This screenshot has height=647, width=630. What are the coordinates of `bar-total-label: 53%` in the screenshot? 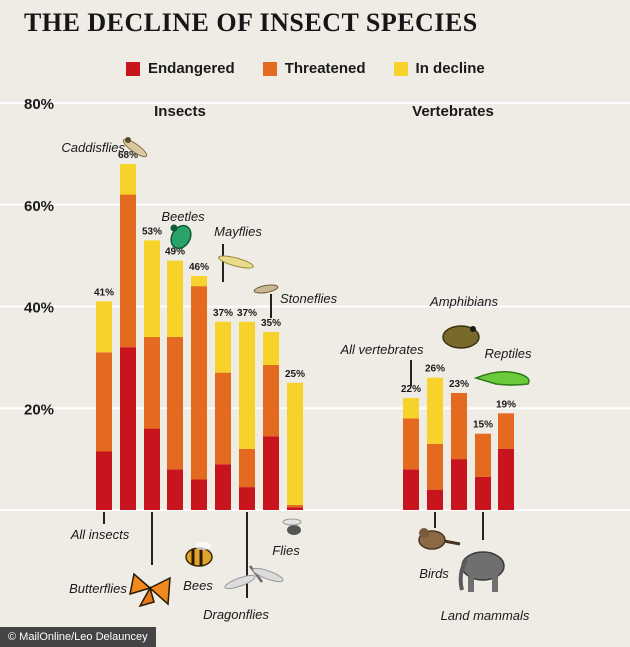 It's located at (152, 231).